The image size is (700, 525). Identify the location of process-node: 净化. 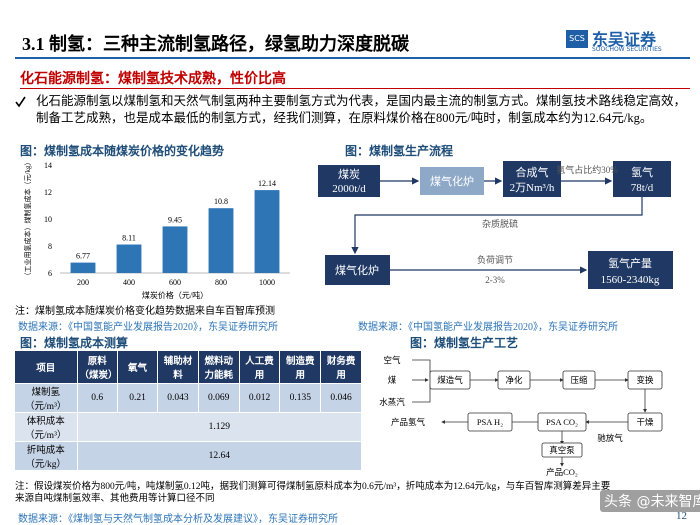
(514, 380).